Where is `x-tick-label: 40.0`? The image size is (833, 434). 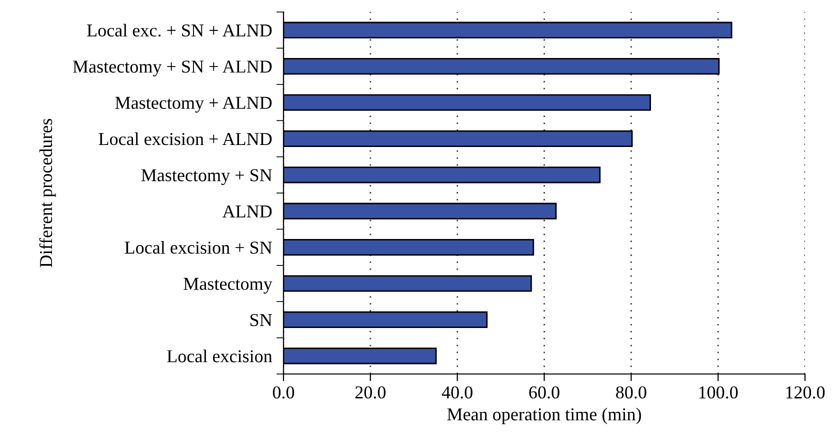
x-tick-label: 40.0 is located at coordinates (457, 392).